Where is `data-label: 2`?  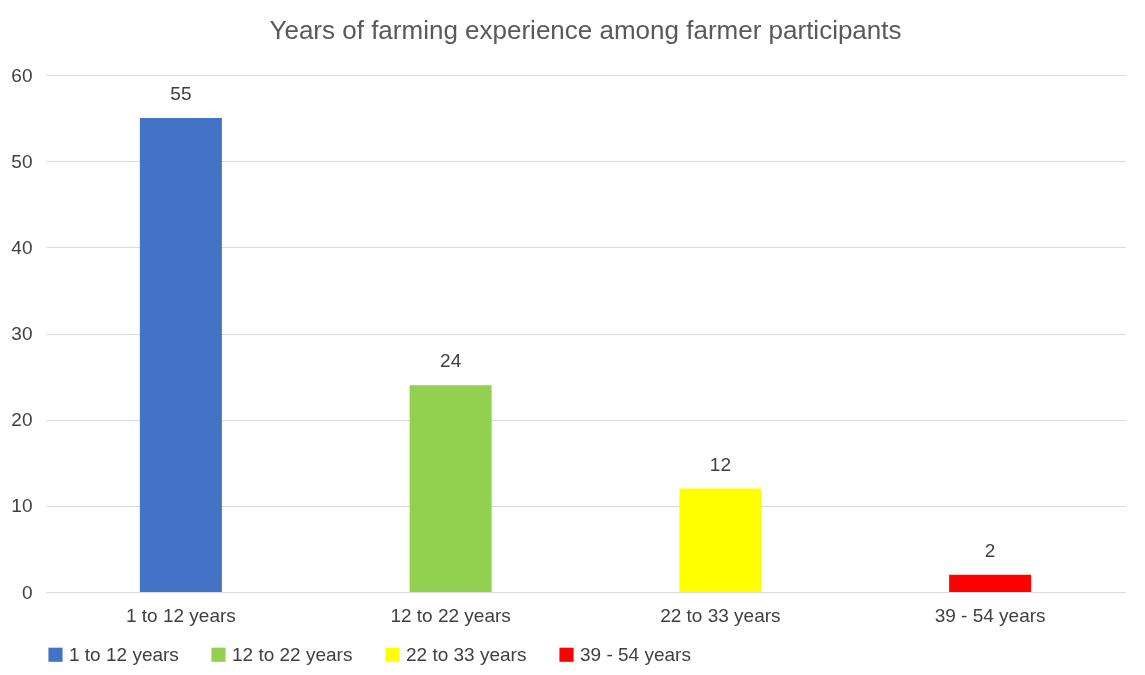
data-label: 2 is located at coordinates (990, 550).